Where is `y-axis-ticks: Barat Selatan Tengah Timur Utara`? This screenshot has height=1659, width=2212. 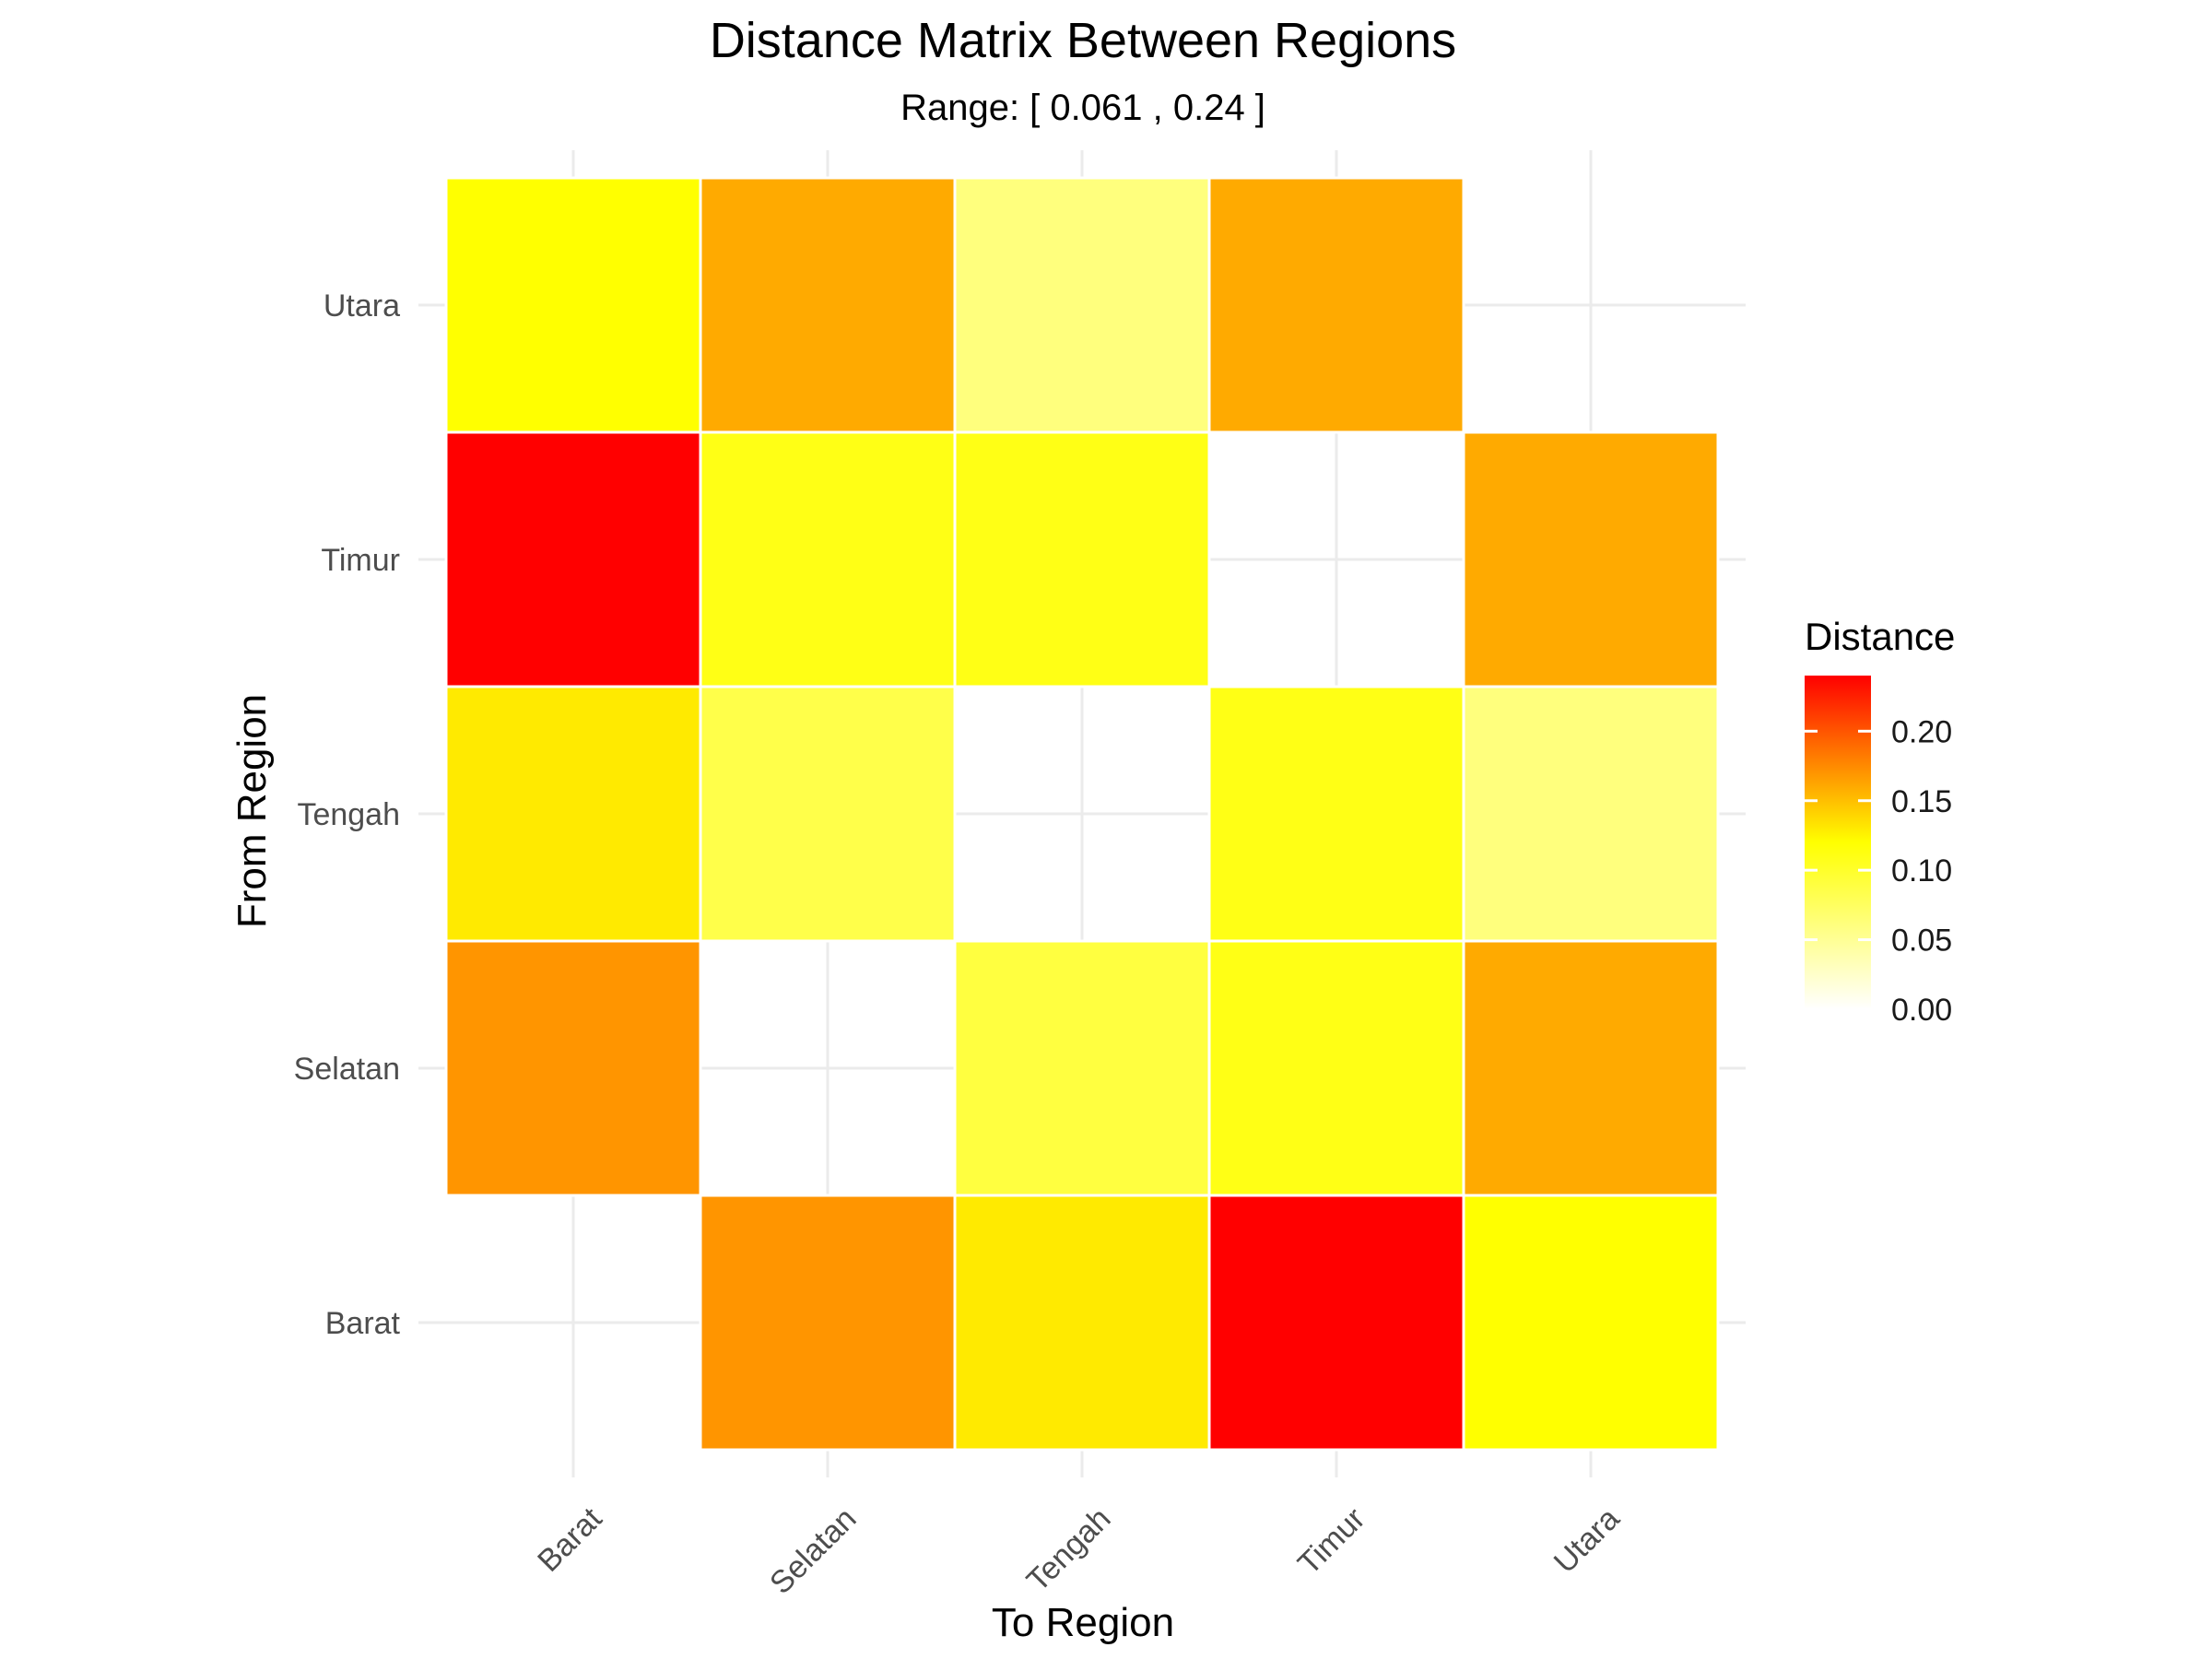 y-axis-ticks: Barat Selatan Tengah Timur Utara is located at coordinates (347, 814).